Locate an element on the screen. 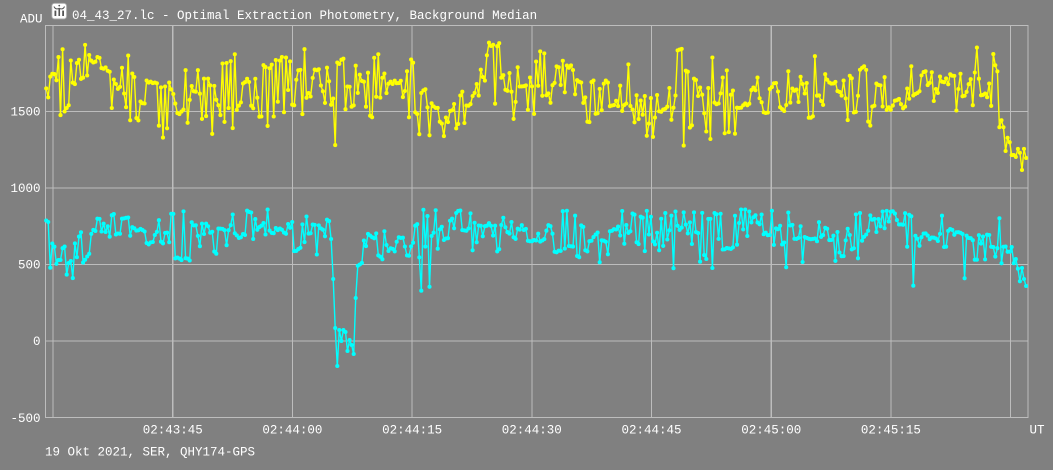 This screenshot has width=1053, height=470. svg-text: 1000 is located at coordinates (25, 189).